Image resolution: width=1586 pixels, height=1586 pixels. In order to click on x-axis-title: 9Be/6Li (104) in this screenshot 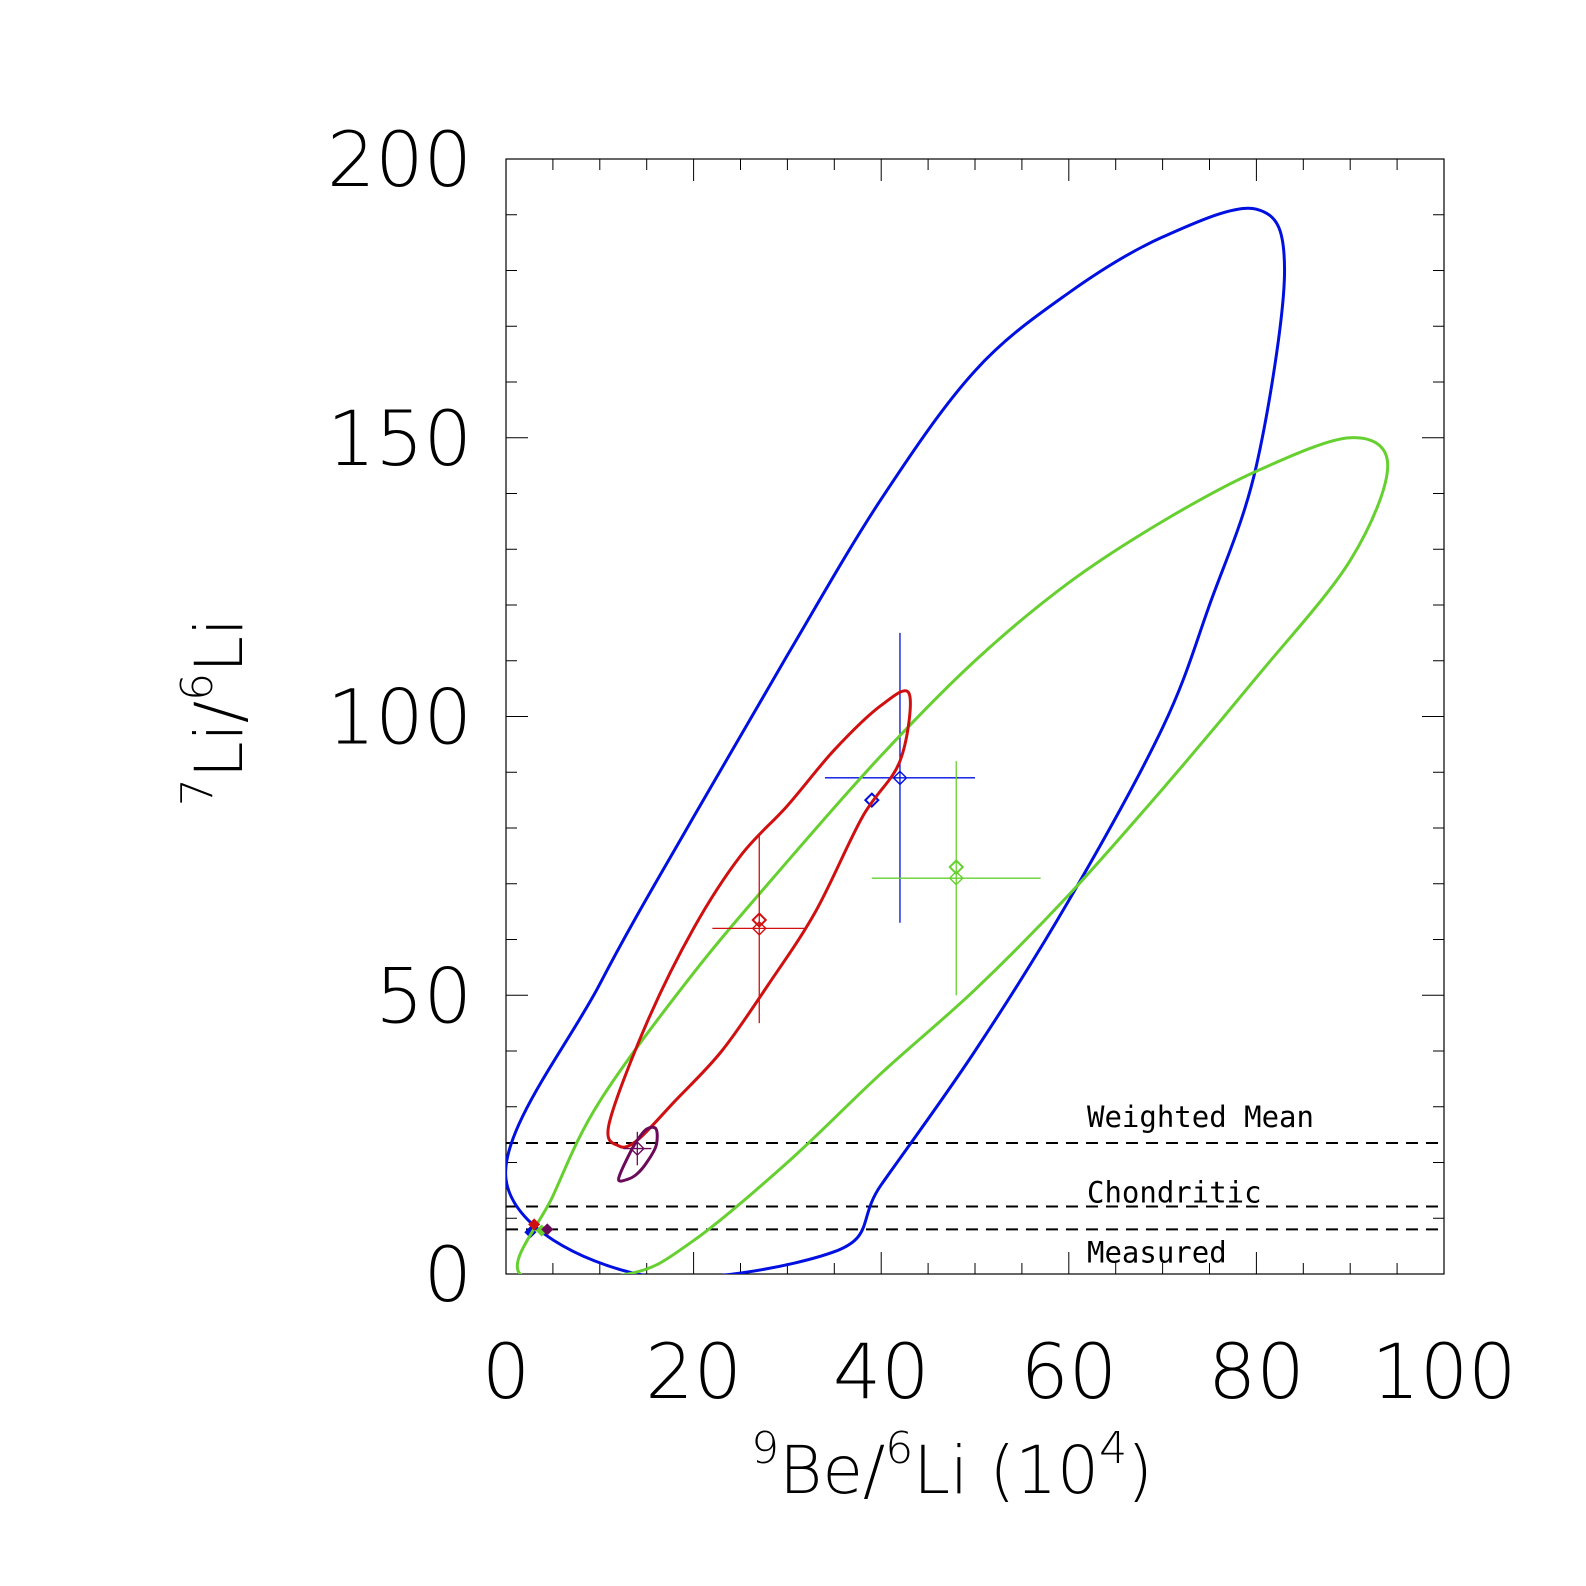, I will do `click(952, 1466)`.